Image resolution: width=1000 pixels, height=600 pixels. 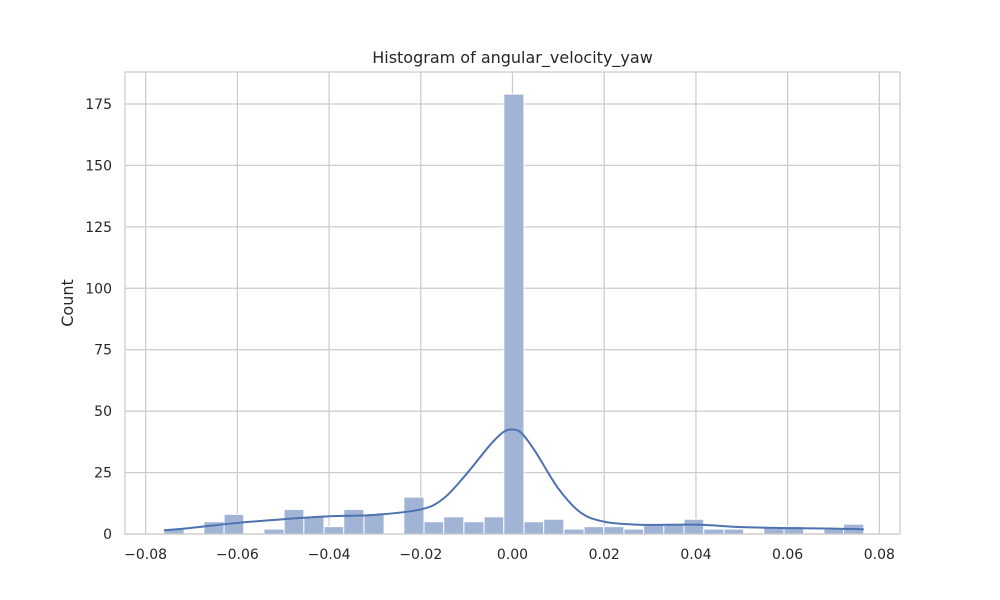 I want to click on x-tick-label: 0.02, so click(x=604, y=555).